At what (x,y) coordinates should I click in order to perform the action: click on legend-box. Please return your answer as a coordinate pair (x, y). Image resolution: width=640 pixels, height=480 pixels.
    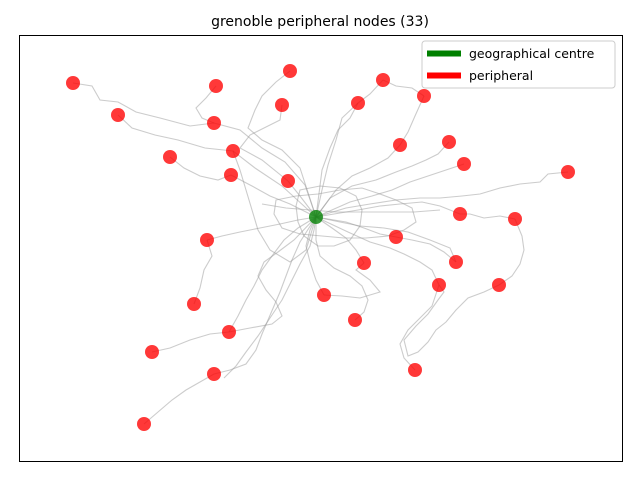
    Looking at the image, I should click on (518, 64).